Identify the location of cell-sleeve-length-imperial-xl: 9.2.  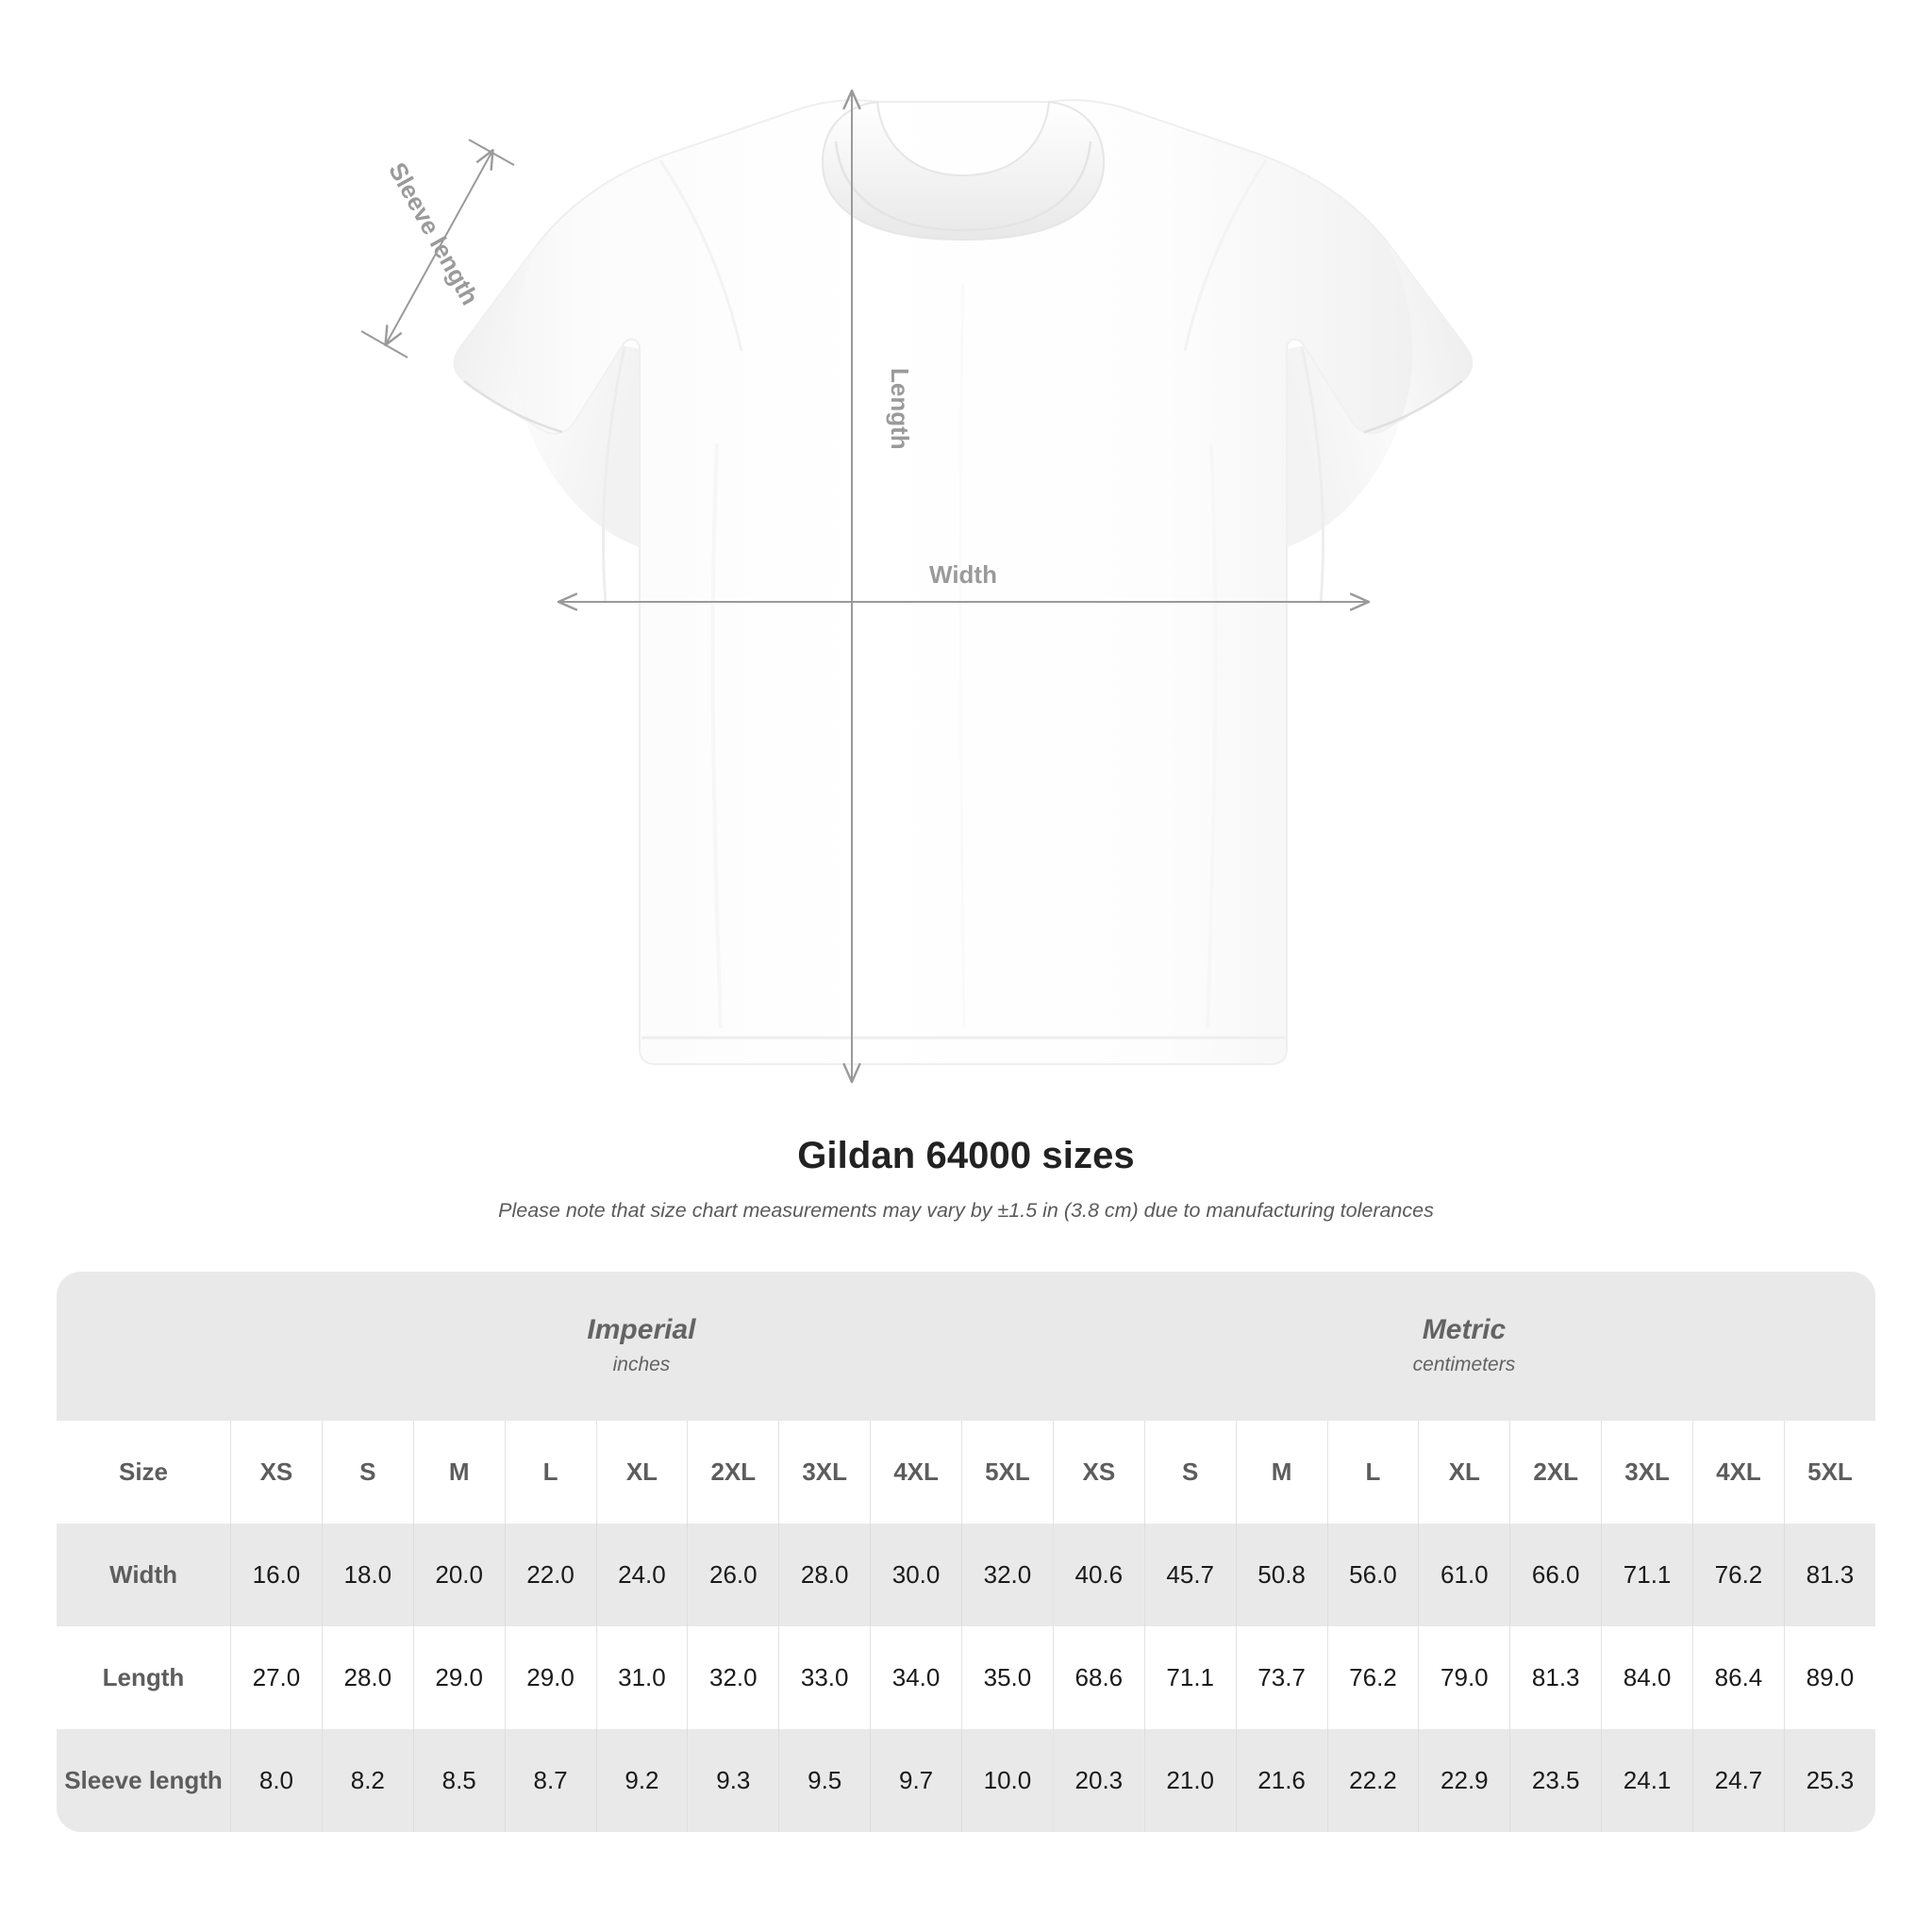
(642, 1780).